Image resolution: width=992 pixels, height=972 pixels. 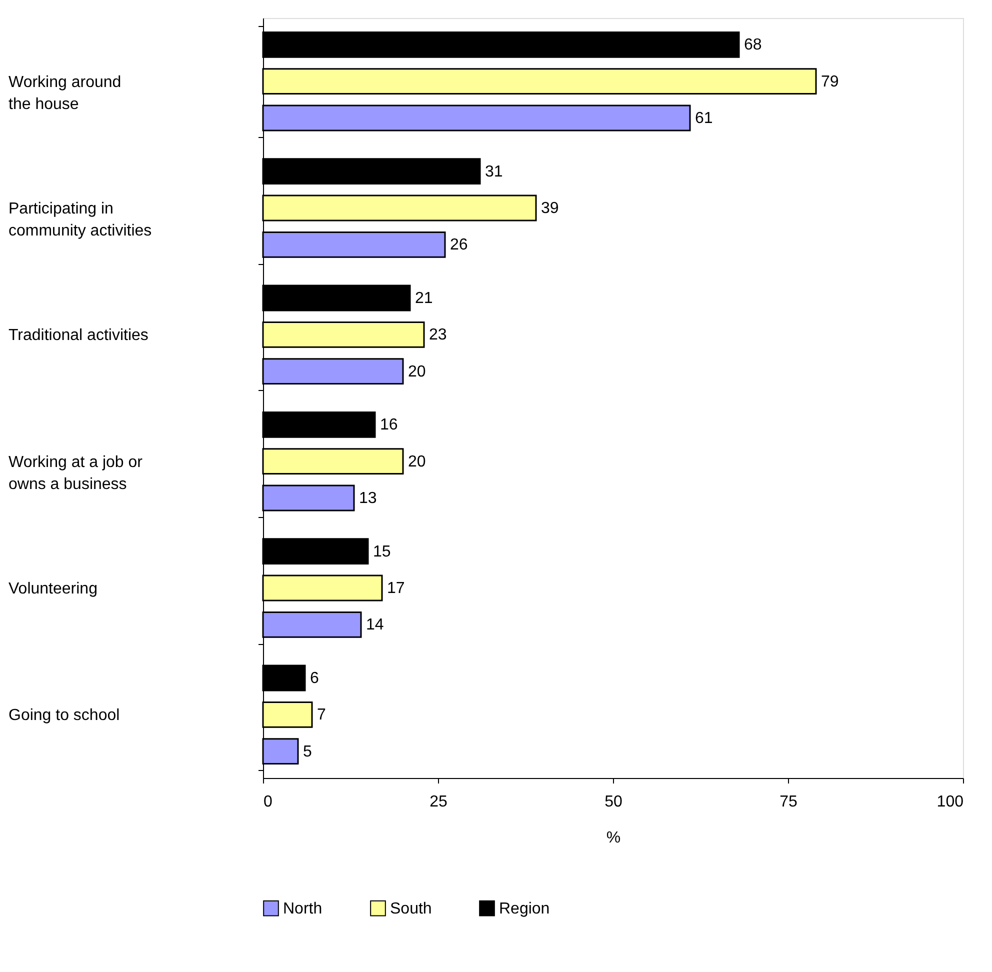 What do you see at coordinates (704, 118) in the screenshot?
I see `data-label: 61` at bounding box center [704, 118].